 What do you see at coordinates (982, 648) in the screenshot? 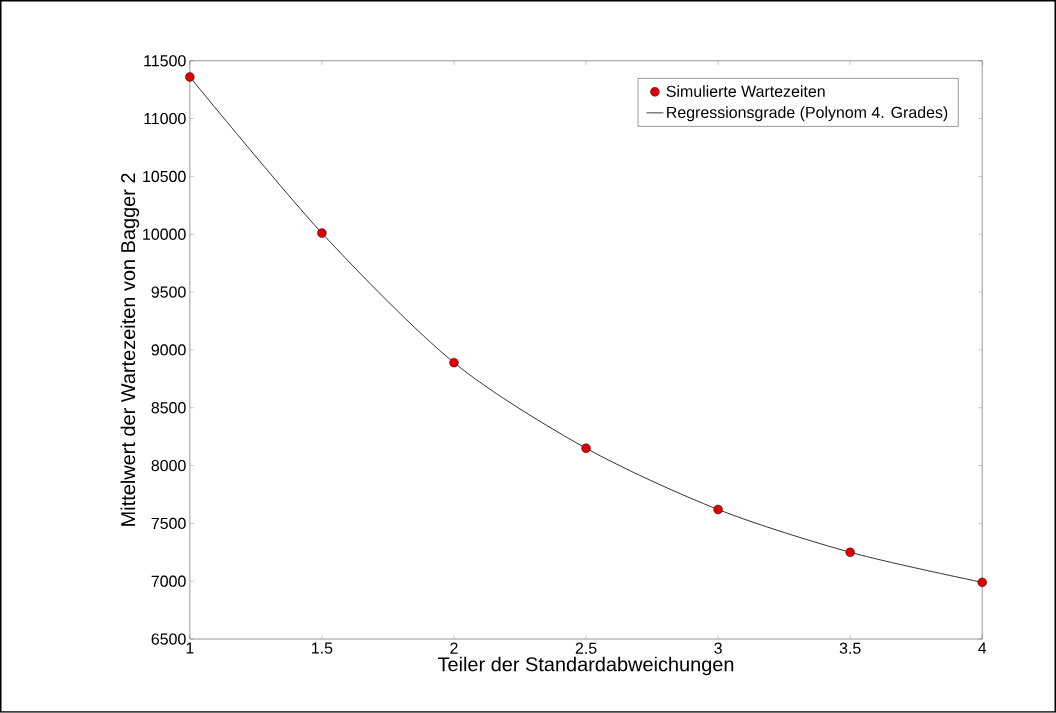
I see `x-tick-label: 4` at bounding box center [982, 648].